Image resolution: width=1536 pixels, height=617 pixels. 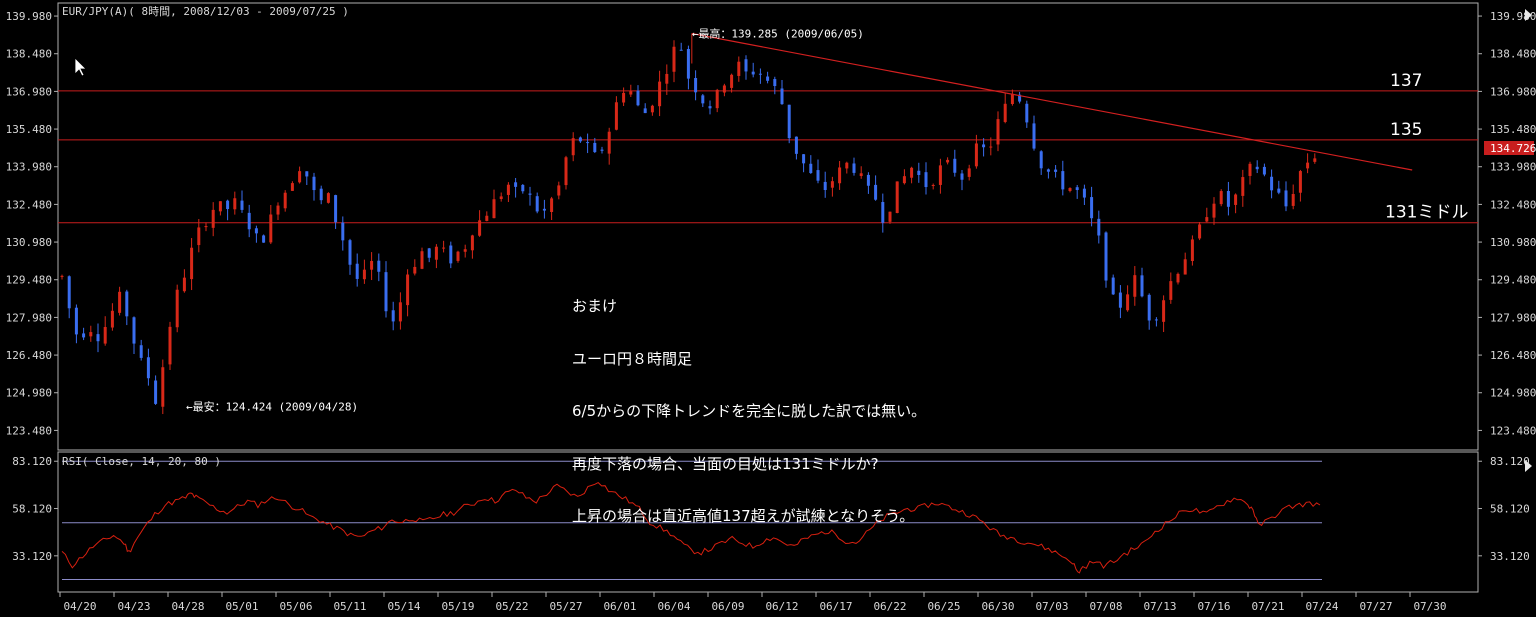 What do you see at coordinates (1513, 54) in the screenshot?
I see `price-tick-label-right: 138.480` at bounding box center [1513, 54].